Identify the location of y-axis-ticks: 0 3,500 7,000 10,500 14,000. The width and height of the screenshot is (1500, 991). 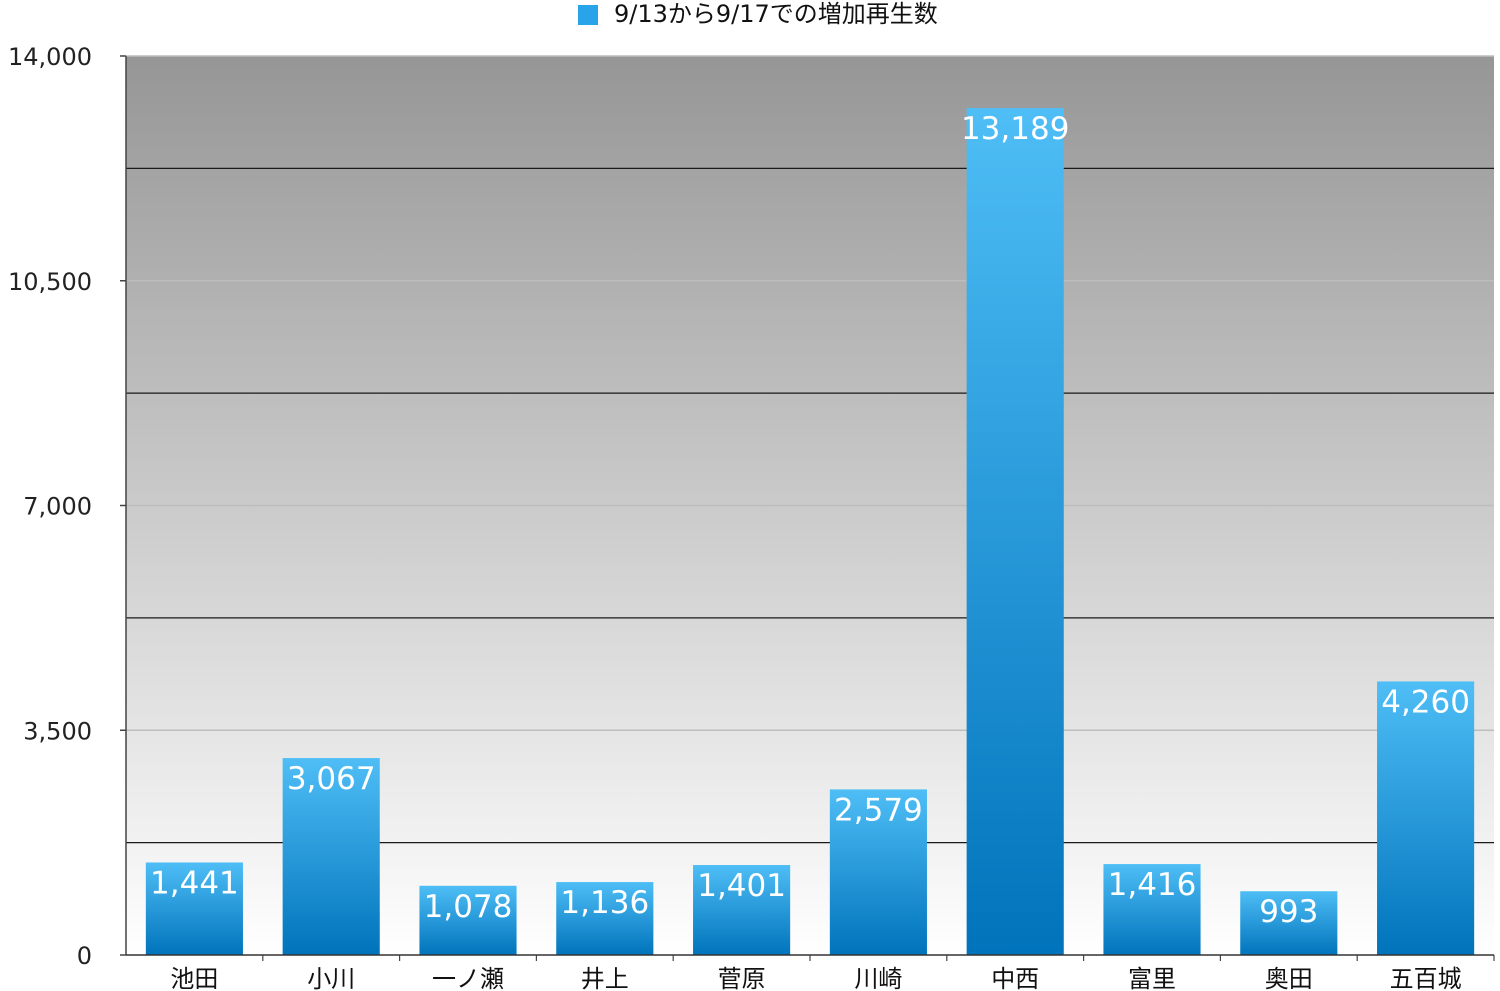
(67, 506).